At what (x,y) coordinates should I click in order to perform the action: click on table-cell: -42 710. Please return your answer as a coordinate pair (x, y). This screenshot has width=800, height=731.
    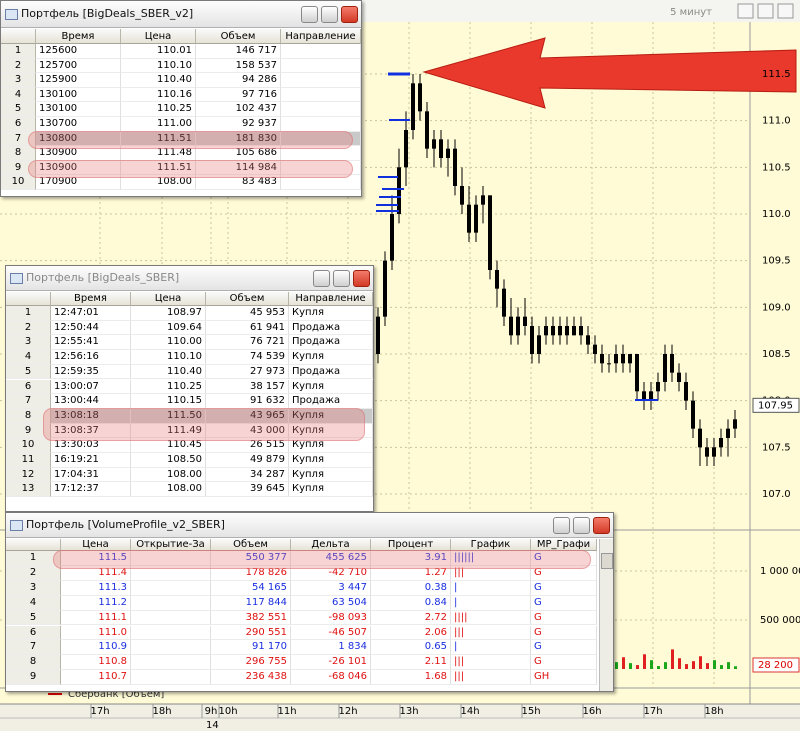
    Looking at the image, I should click on (331, 573).